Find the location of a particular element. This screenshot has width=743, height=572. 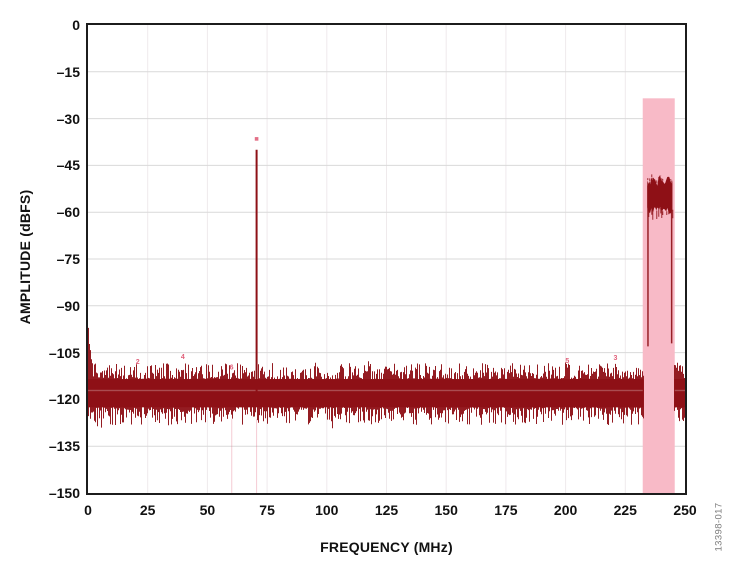

y-tick-label-0: 0 is located at coordinates (76, 25).